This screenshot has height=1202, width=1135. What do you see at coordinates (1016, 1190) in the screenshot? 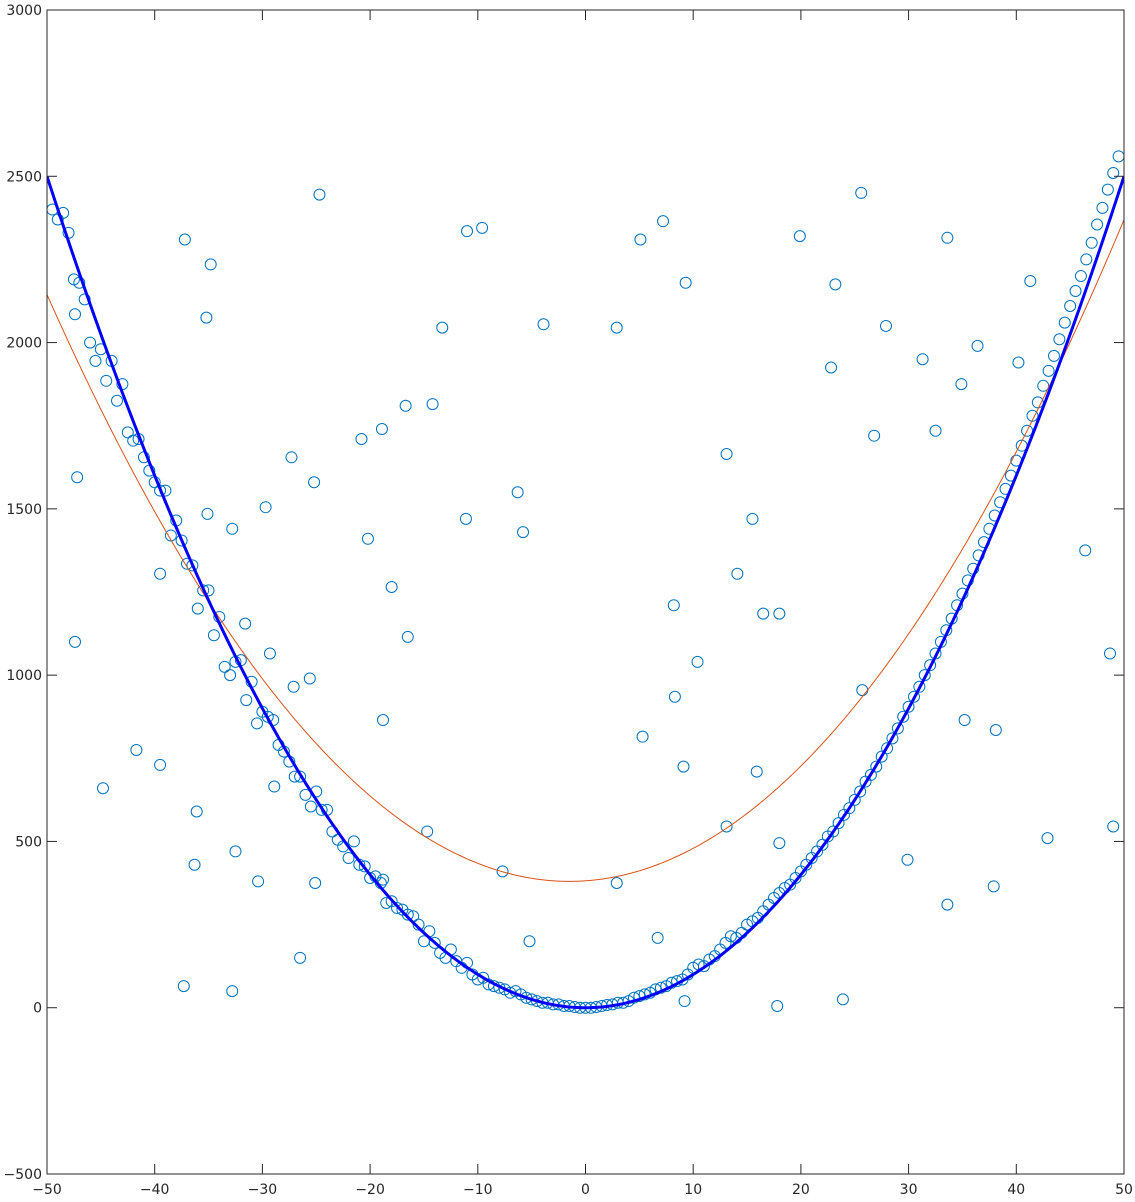
I see `x-tick-label: 40` at bounding box center [1016, 1190].